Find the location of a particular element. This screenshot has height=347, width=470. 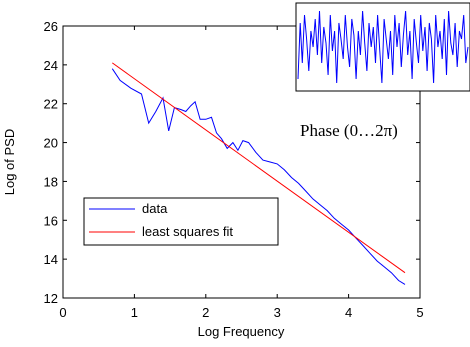

legend-label-data: data is located at coordinates (155, 208).